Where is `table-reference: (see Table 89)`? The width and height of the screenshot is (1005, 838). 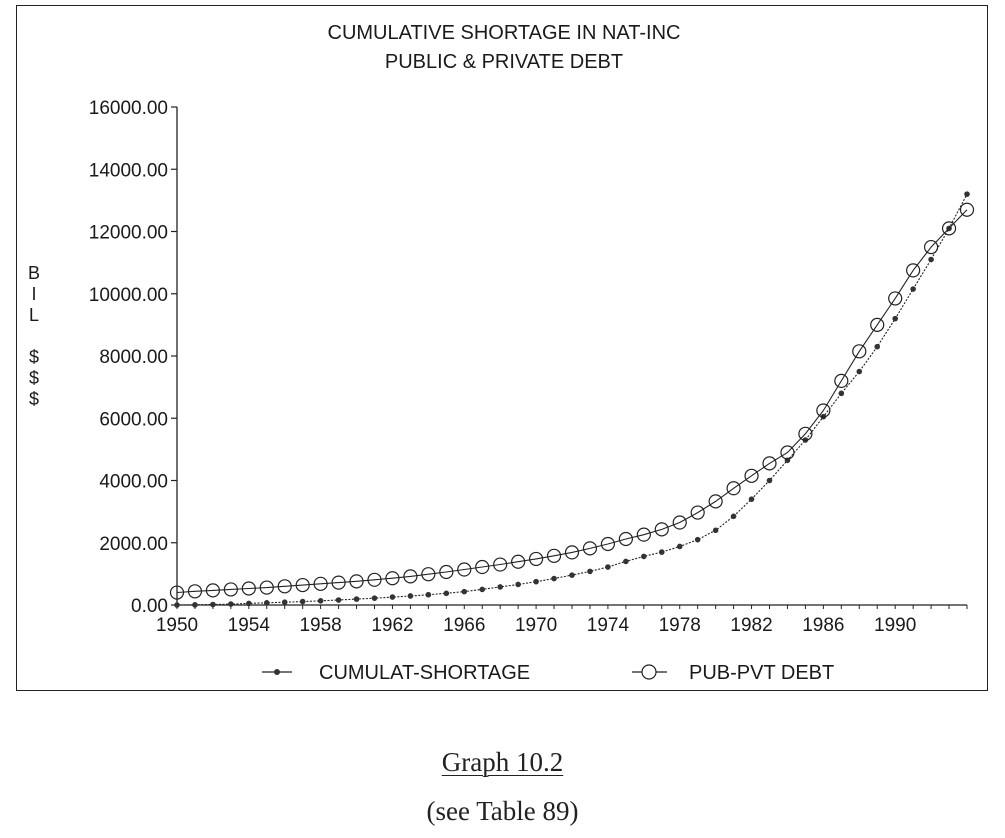
table-reference: (see Table 89) is located at coordinates (502, 811).